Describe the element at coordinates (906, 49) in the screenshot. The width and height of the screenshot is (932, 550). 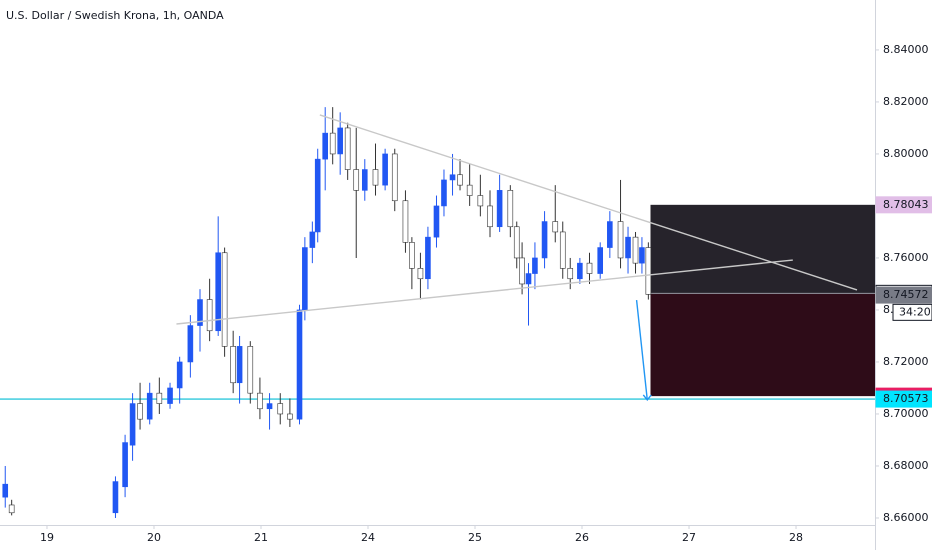
I see `y-tick-label: 8.84000` at that location.